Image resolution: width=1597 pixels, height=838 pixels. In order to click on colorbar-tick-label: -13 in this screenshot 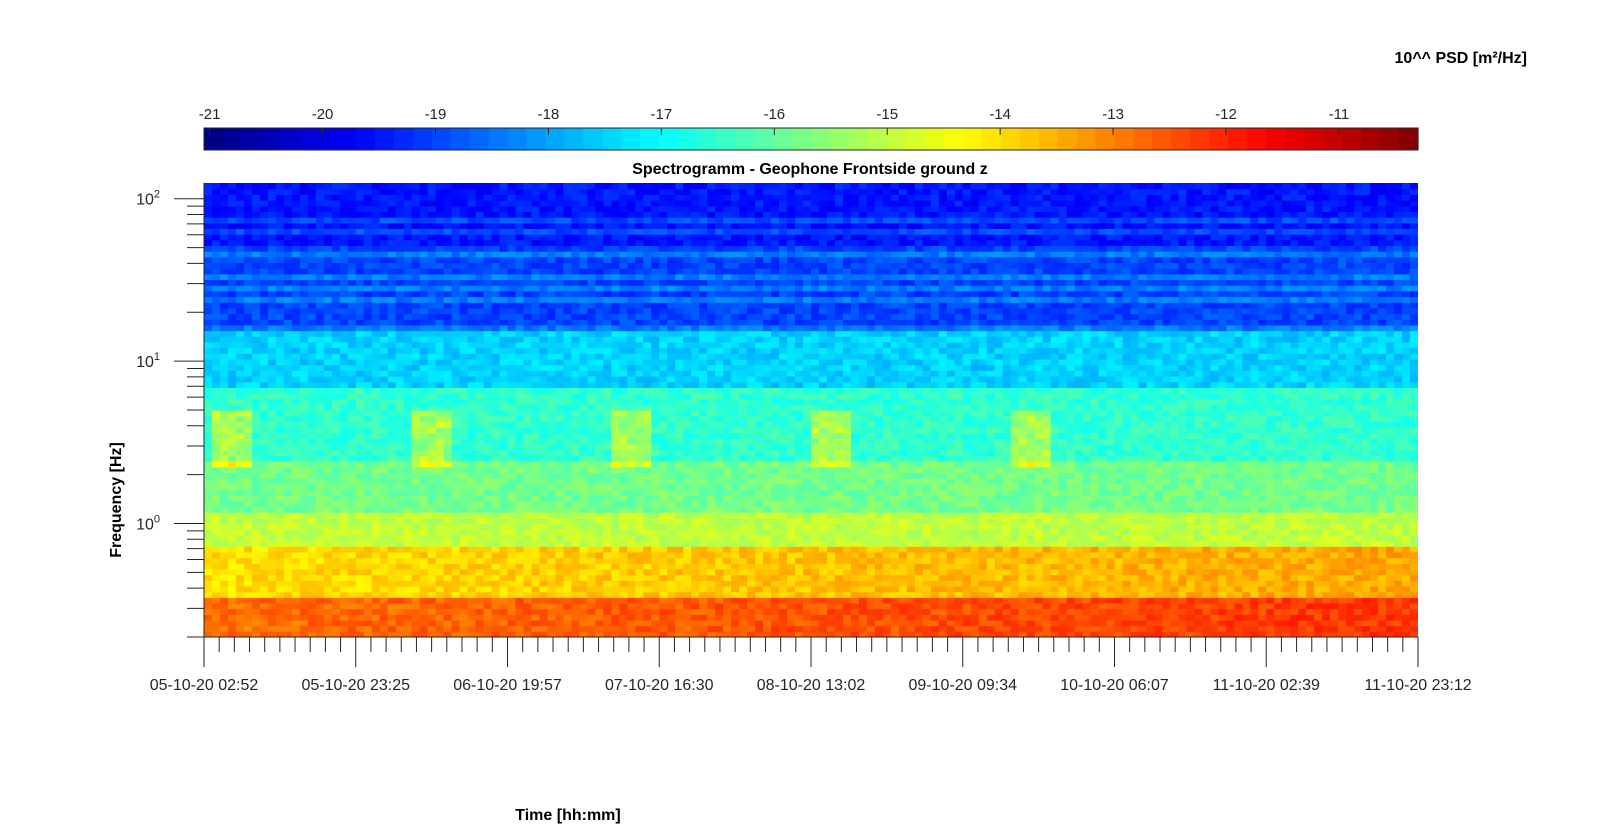, I will do `click(1113, 114)`.